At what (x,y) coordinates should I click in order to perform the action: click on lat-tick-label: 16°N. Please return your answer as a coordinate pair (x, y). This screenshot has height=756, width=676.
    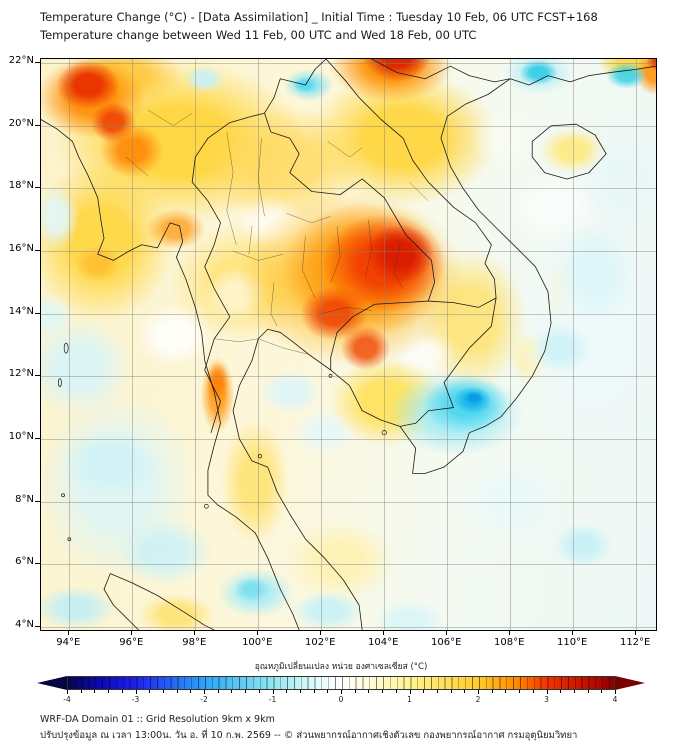
    Looking at the image, I should click on (21, 248).